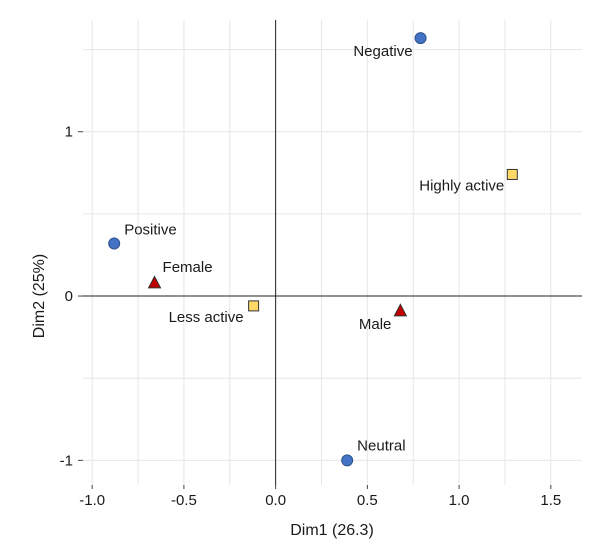  What do you see at coordinates (114, 243) in the screenshot?
I see `positive-point` at bounding box center [114, 243].